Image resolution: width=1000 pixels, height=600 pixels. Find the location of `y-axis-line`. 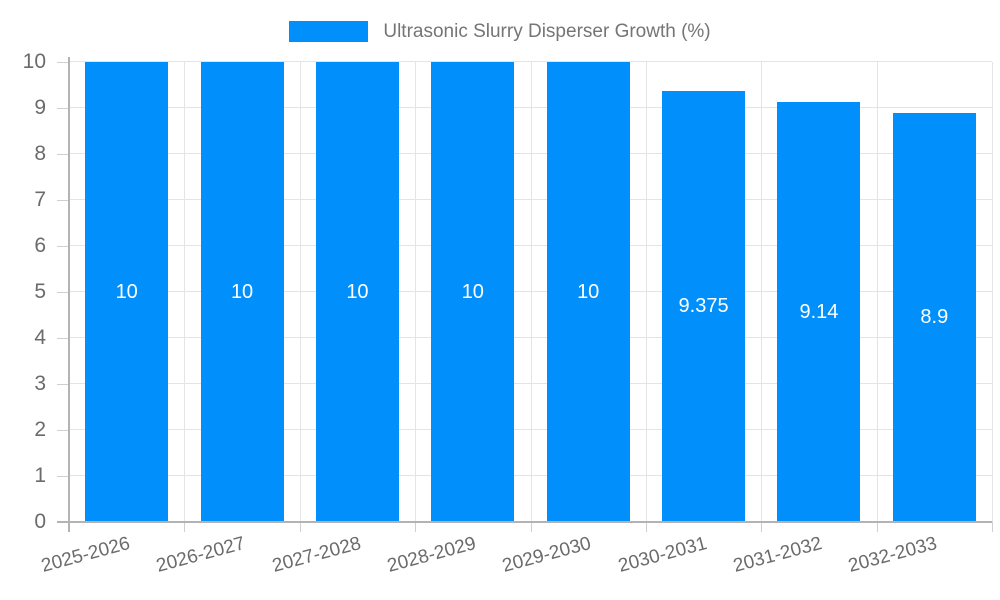

y-axis-line is located at coordinates (69, 294).